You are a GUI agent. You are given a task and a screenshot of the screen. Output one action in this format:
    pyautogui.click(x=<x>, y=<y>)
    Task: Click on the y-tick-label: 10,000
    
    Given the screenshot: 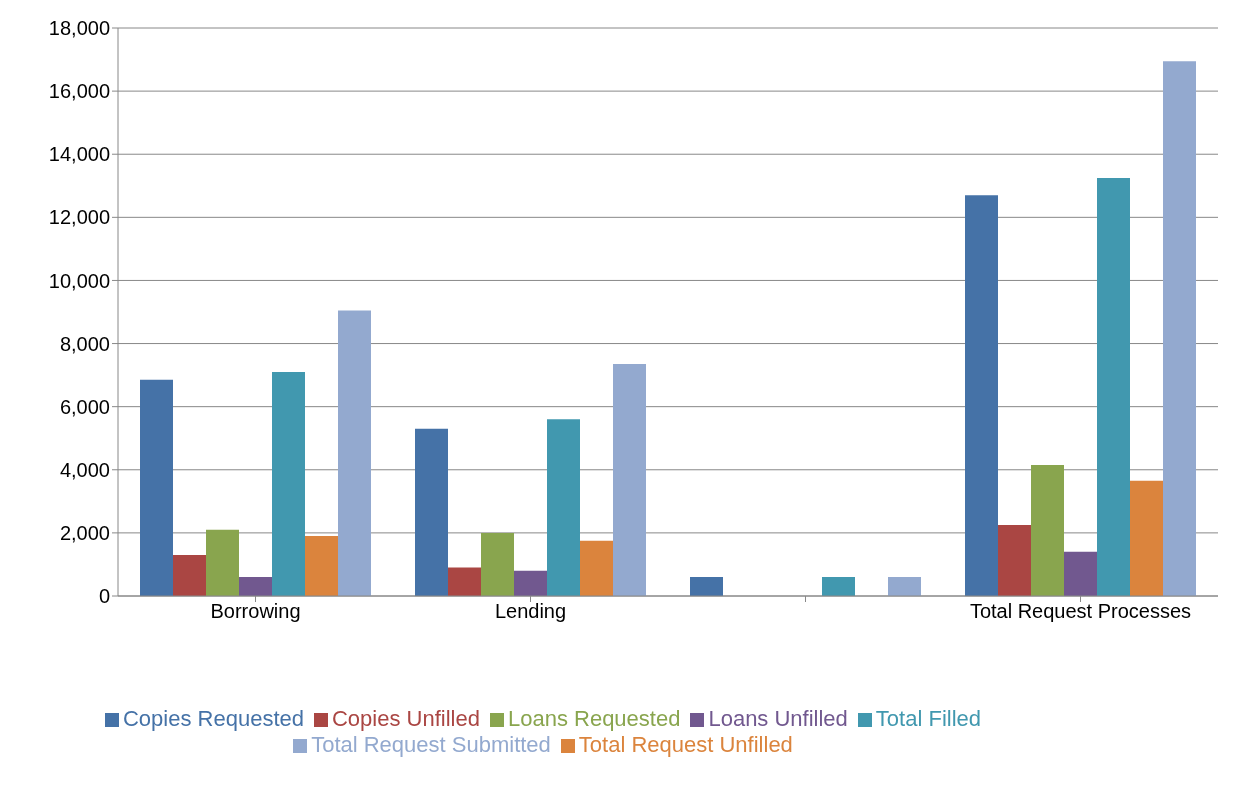 What is the action you would take?
    pyautogui.click(x=79, y=280)
    